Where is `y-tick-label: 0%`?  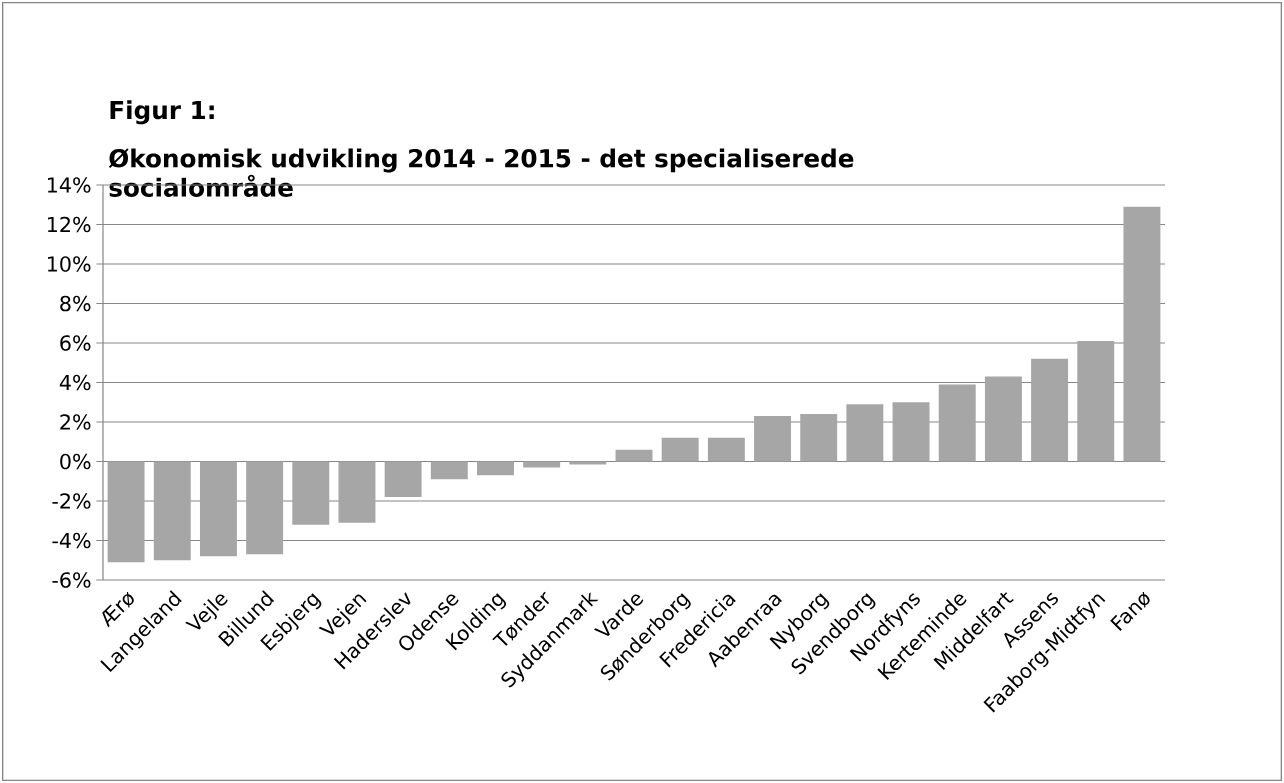
y-tick-label: 0% is located at coordinates (75, 461).